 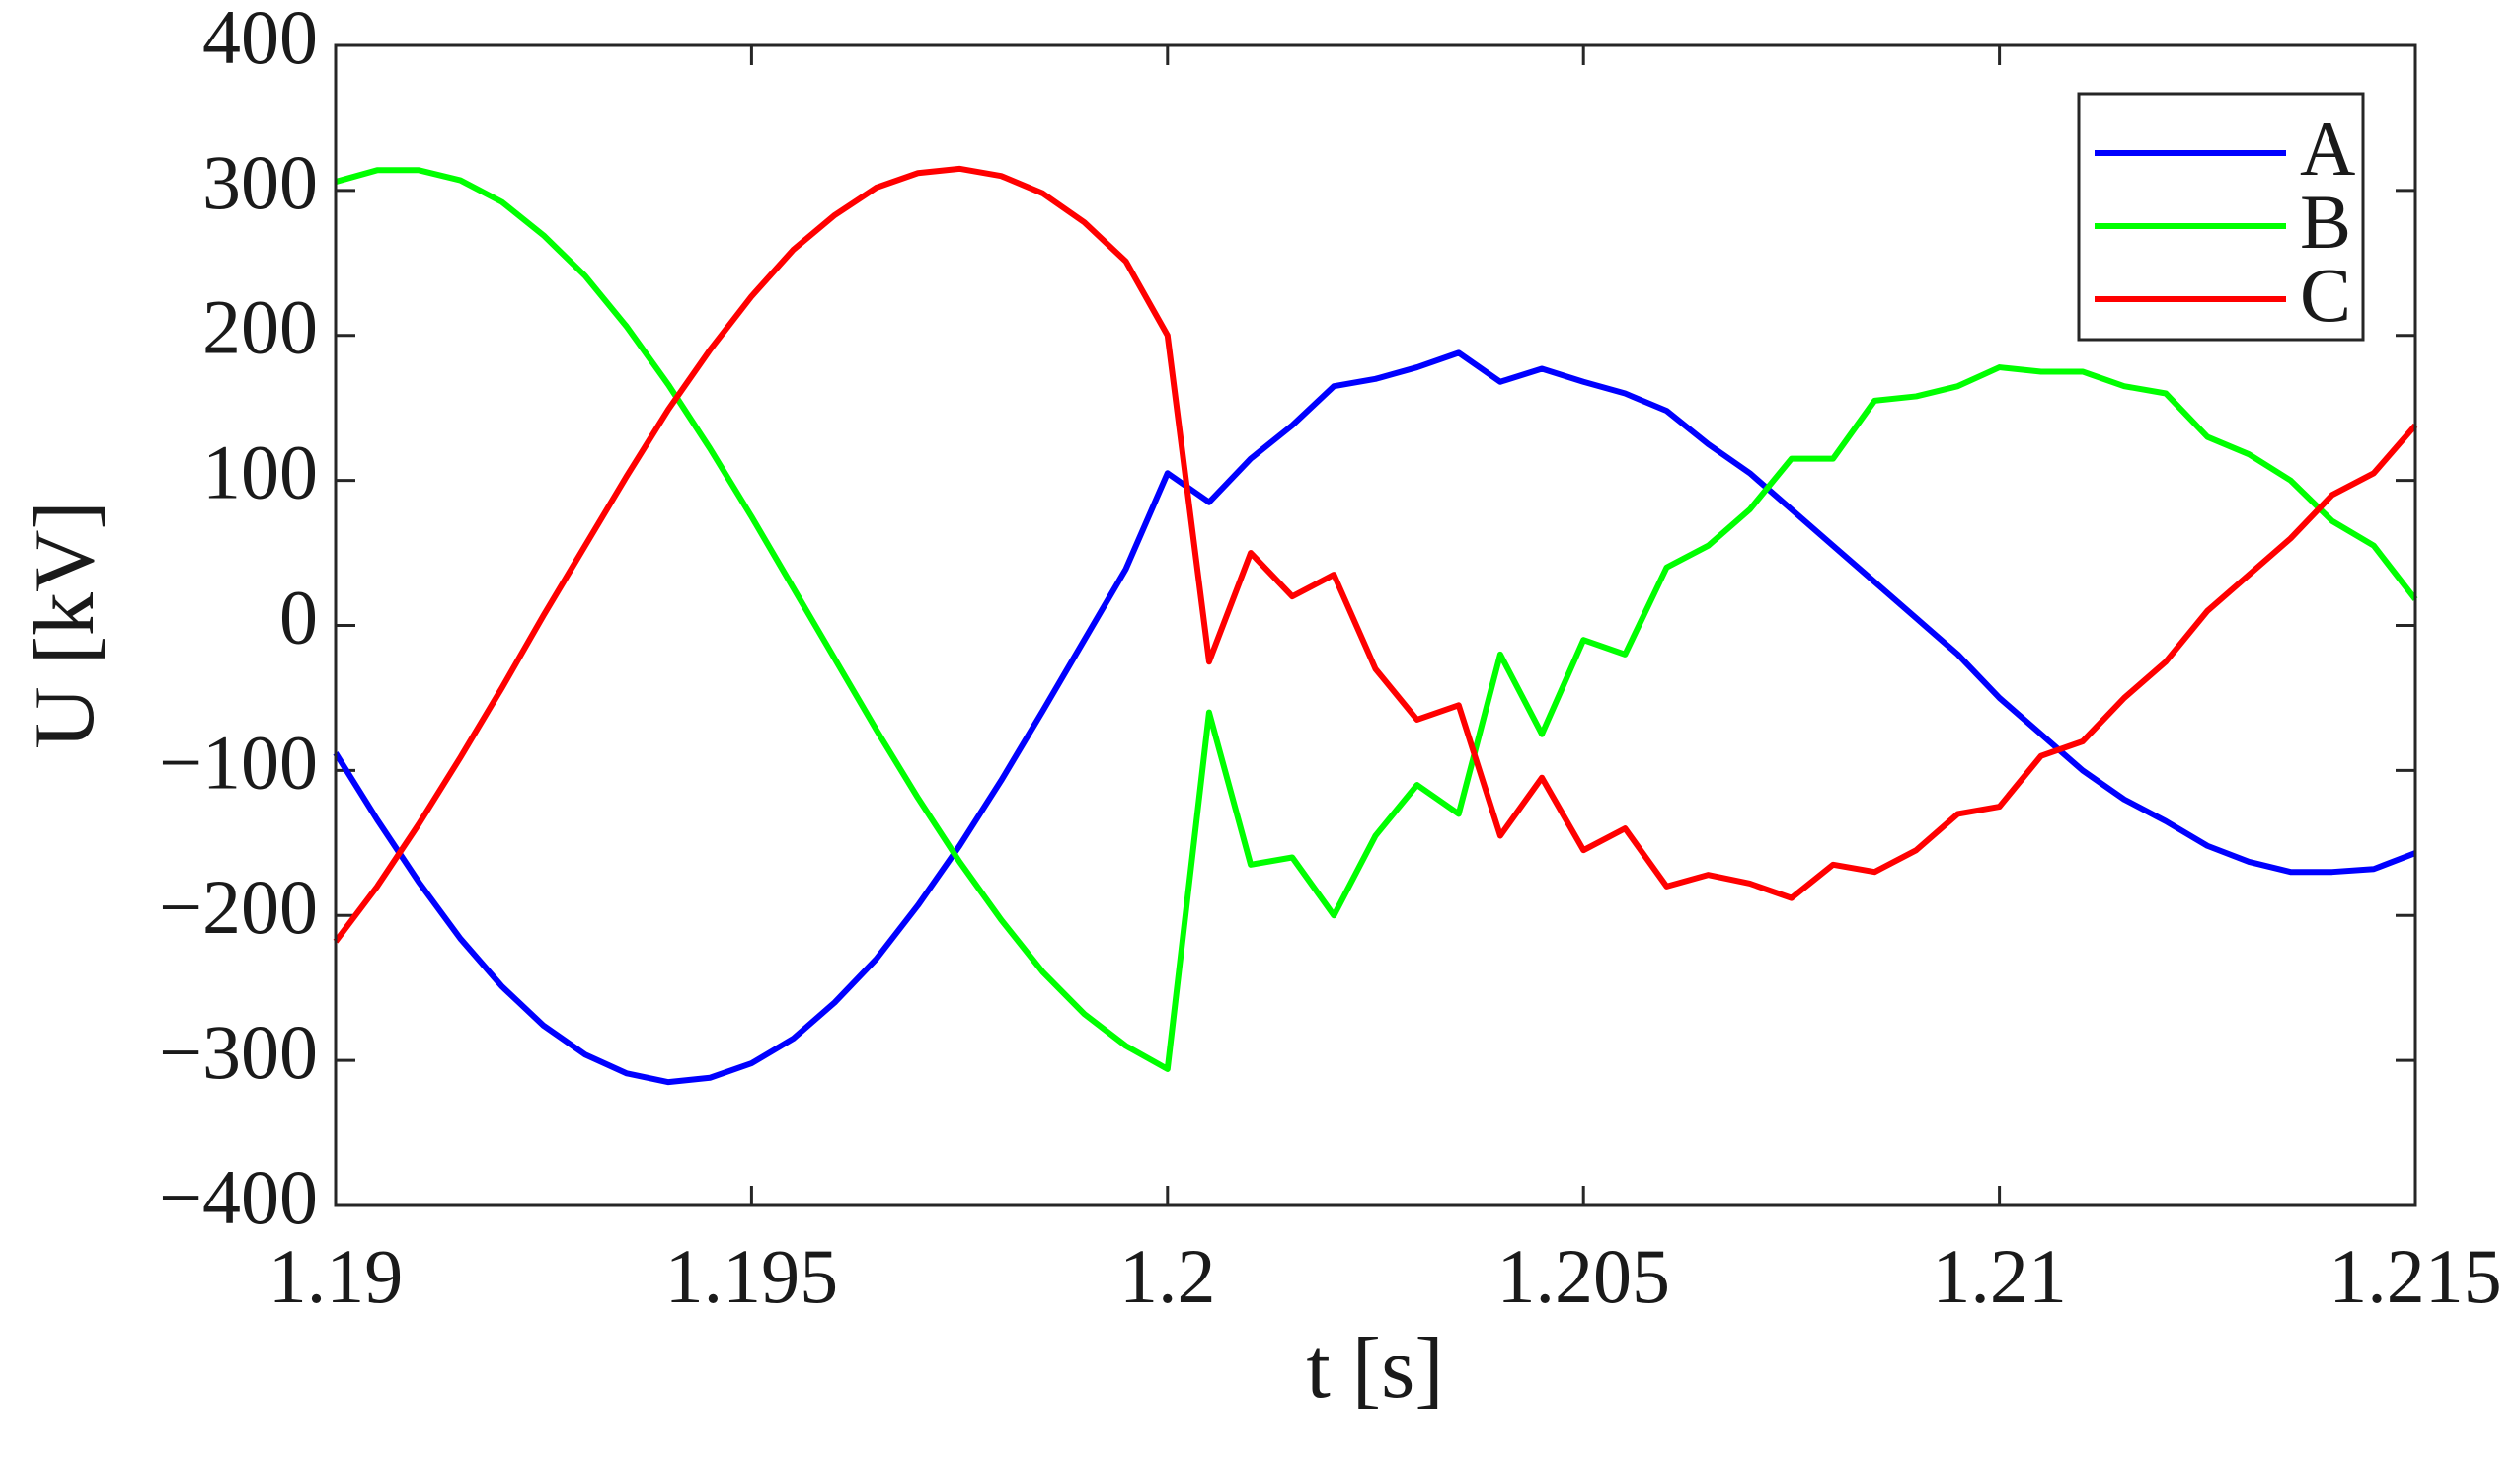 What do you see at coordinates (2325, 295) in the screenshot?
I see `legend-label: C` at bounding box center [2325, 295].